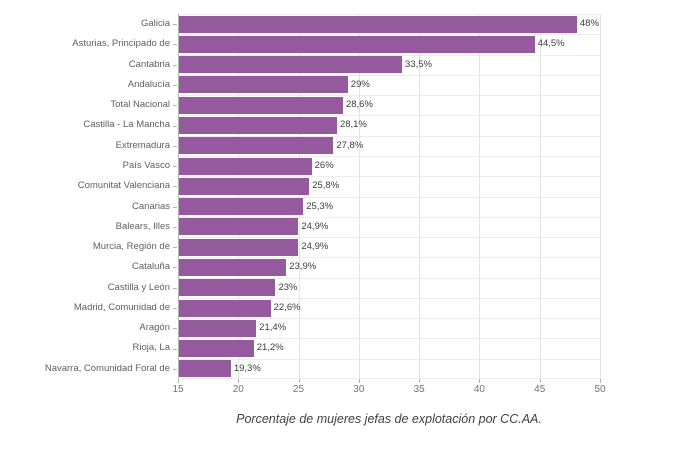  I want to click on x-tick-label: 20, so click(238, 389).